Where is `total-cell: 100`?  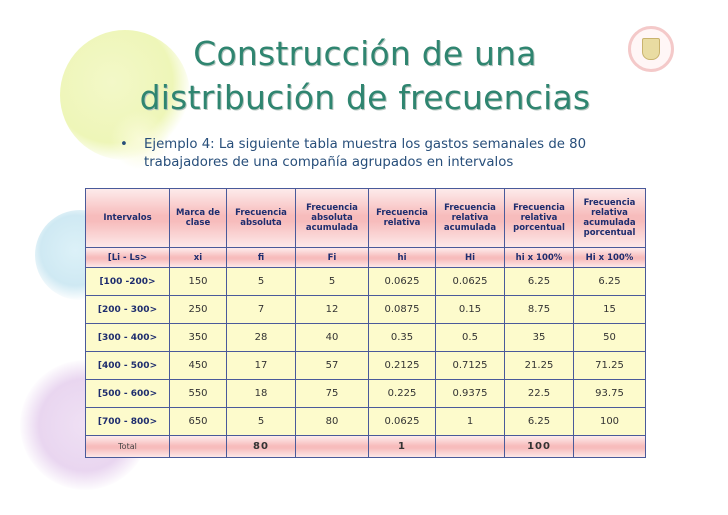
total-cell: 100 is located at coordinates (539, 446).